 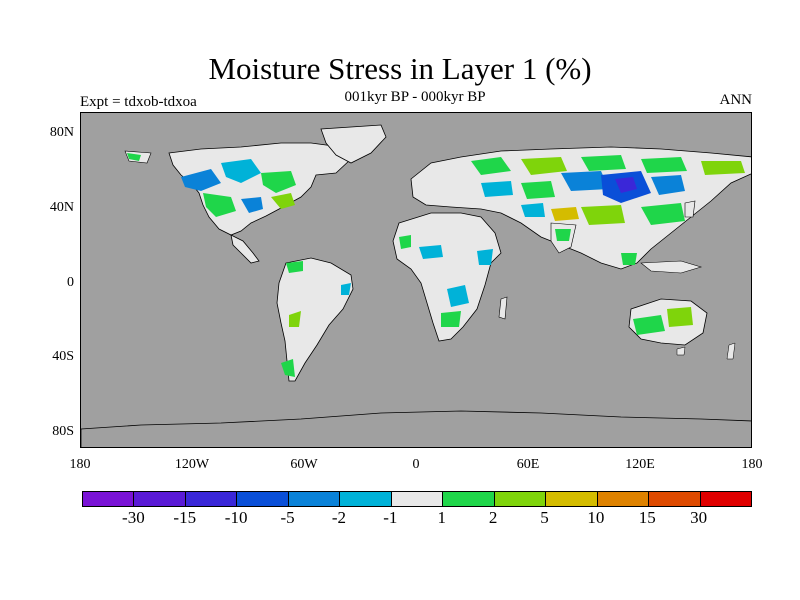 What do you see at coordinates (255, 194) in the screenshot?
I see `north-america-landmass` at bounding box center [255, 194].